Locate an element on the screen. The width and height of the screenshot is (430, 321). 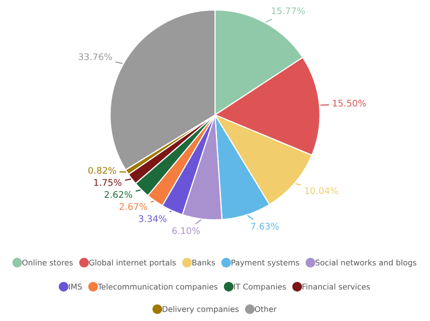
data-label: 1.75% is located at coordinates (108, 182).